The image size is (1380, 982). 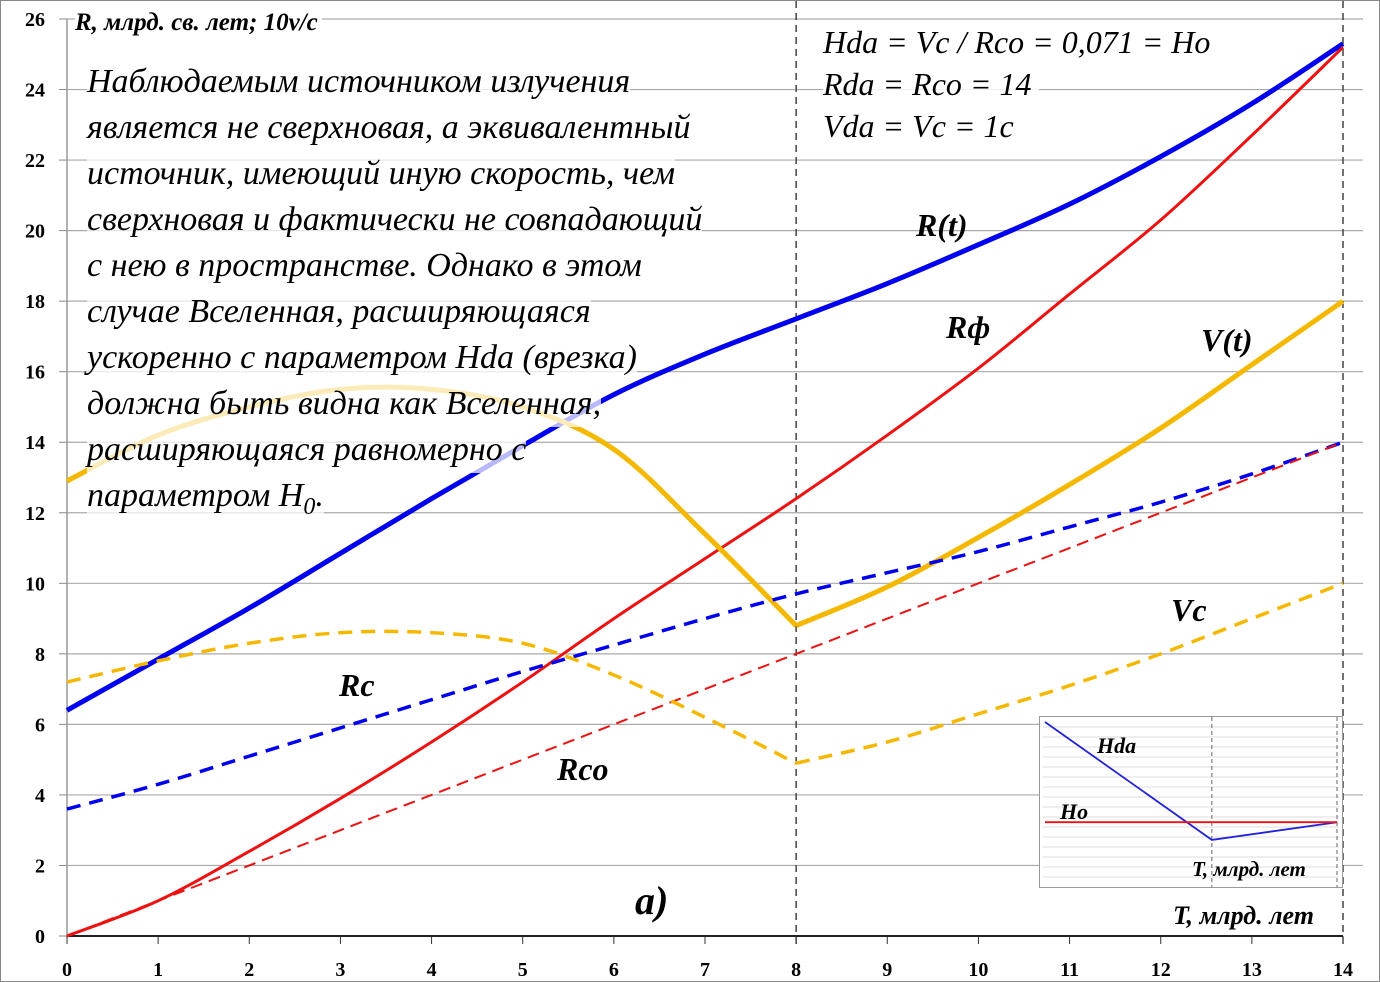 What do you see at coordinates (340, 970) in the screenshot?
I see `x-tick-label: 3` at bounding box center [340, 970].